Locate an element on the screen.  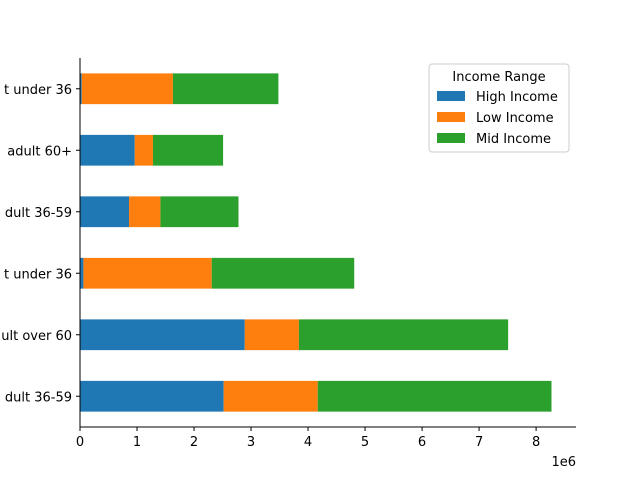
x-tick-label: 1 is located at coordinates (137, 442).